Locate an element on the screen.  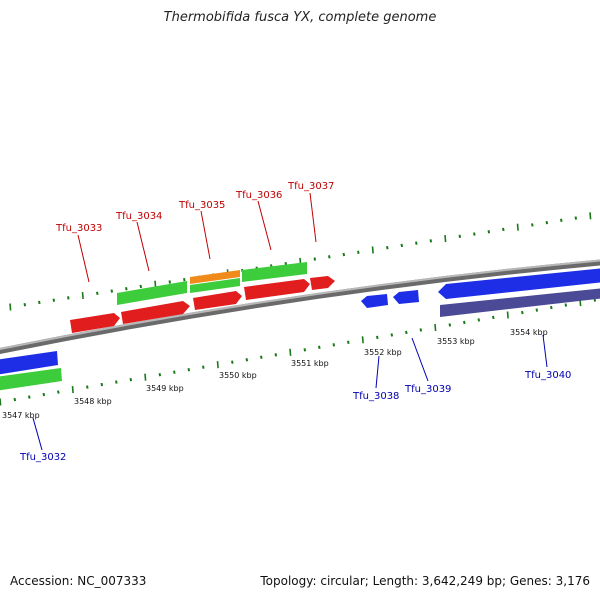
scale-label-3553: 3553 kbp is located at coordinates (456, 341).